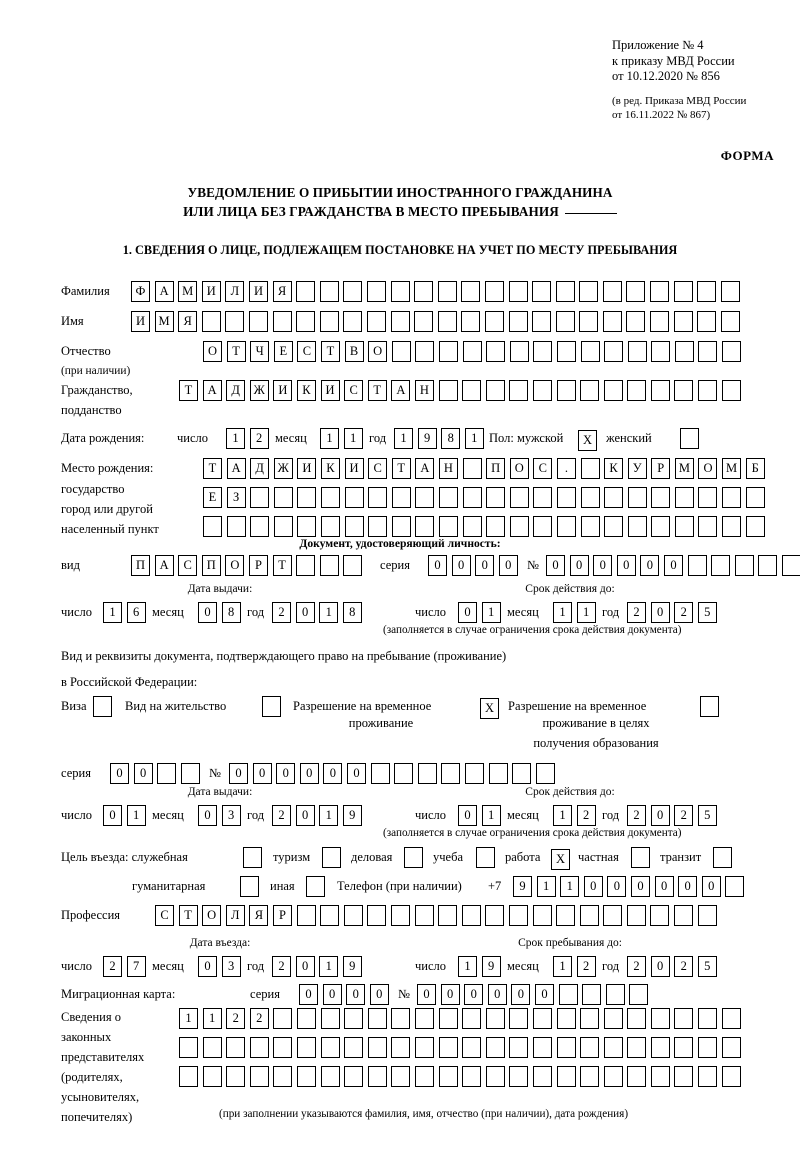 This screenshot has width=800, height=1163. I want to click on permit-number-cell-1: 0, so click(238, 773).